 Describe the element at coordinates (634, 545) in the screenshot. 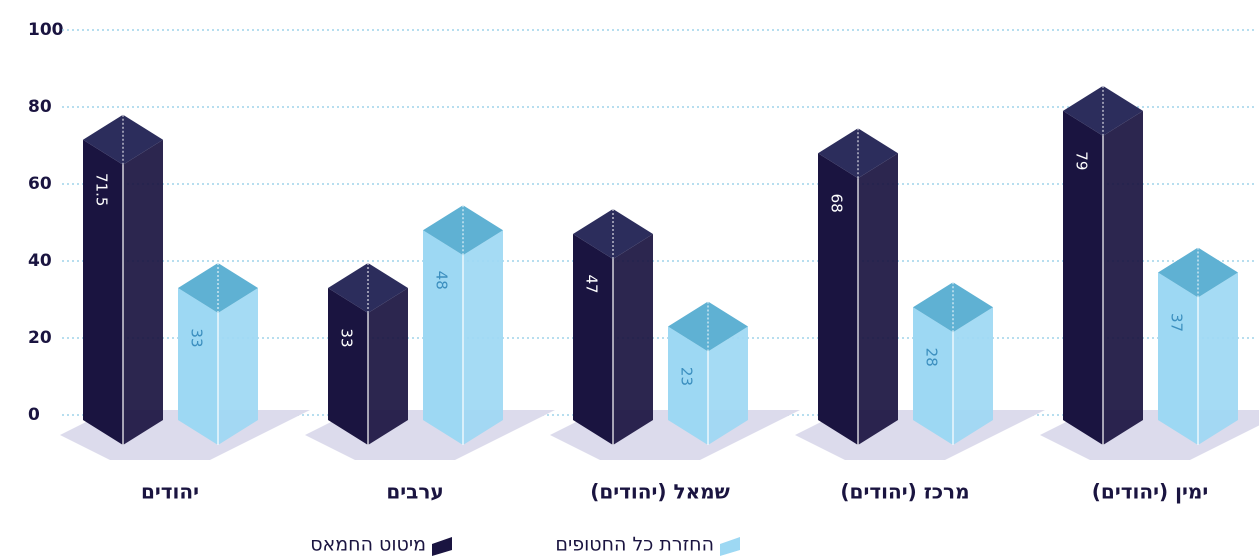

I see `legend-label: החזרת כל החטופים` at that location.